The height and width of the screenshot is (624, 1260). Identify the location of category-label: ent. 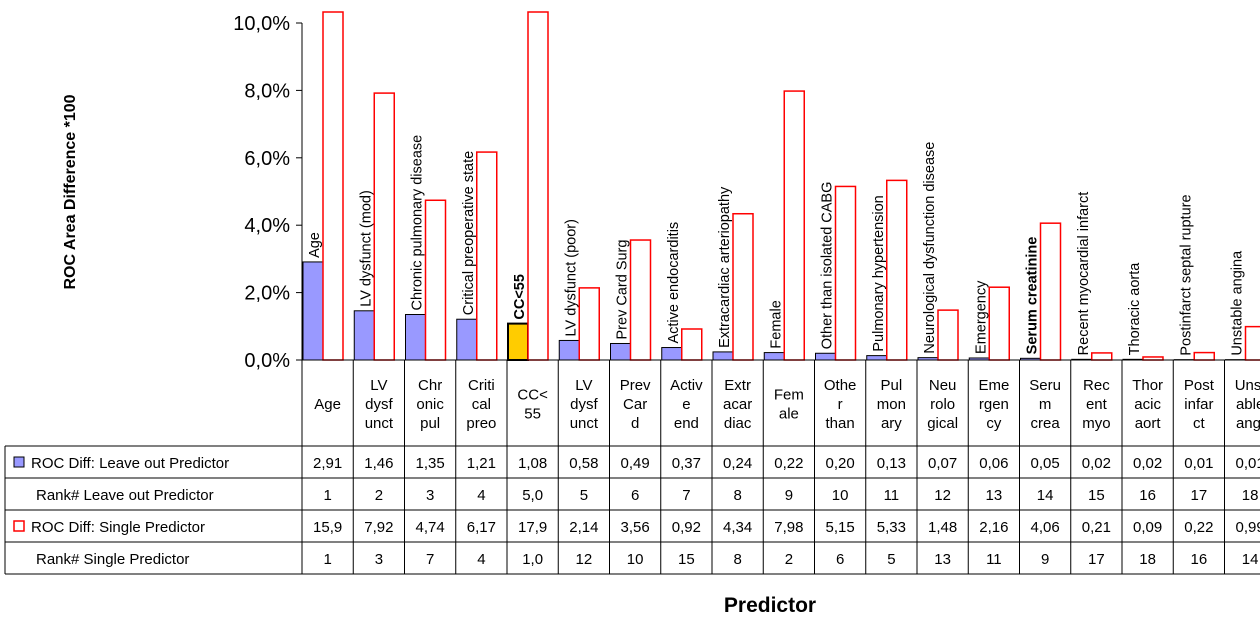
(1097, 404).